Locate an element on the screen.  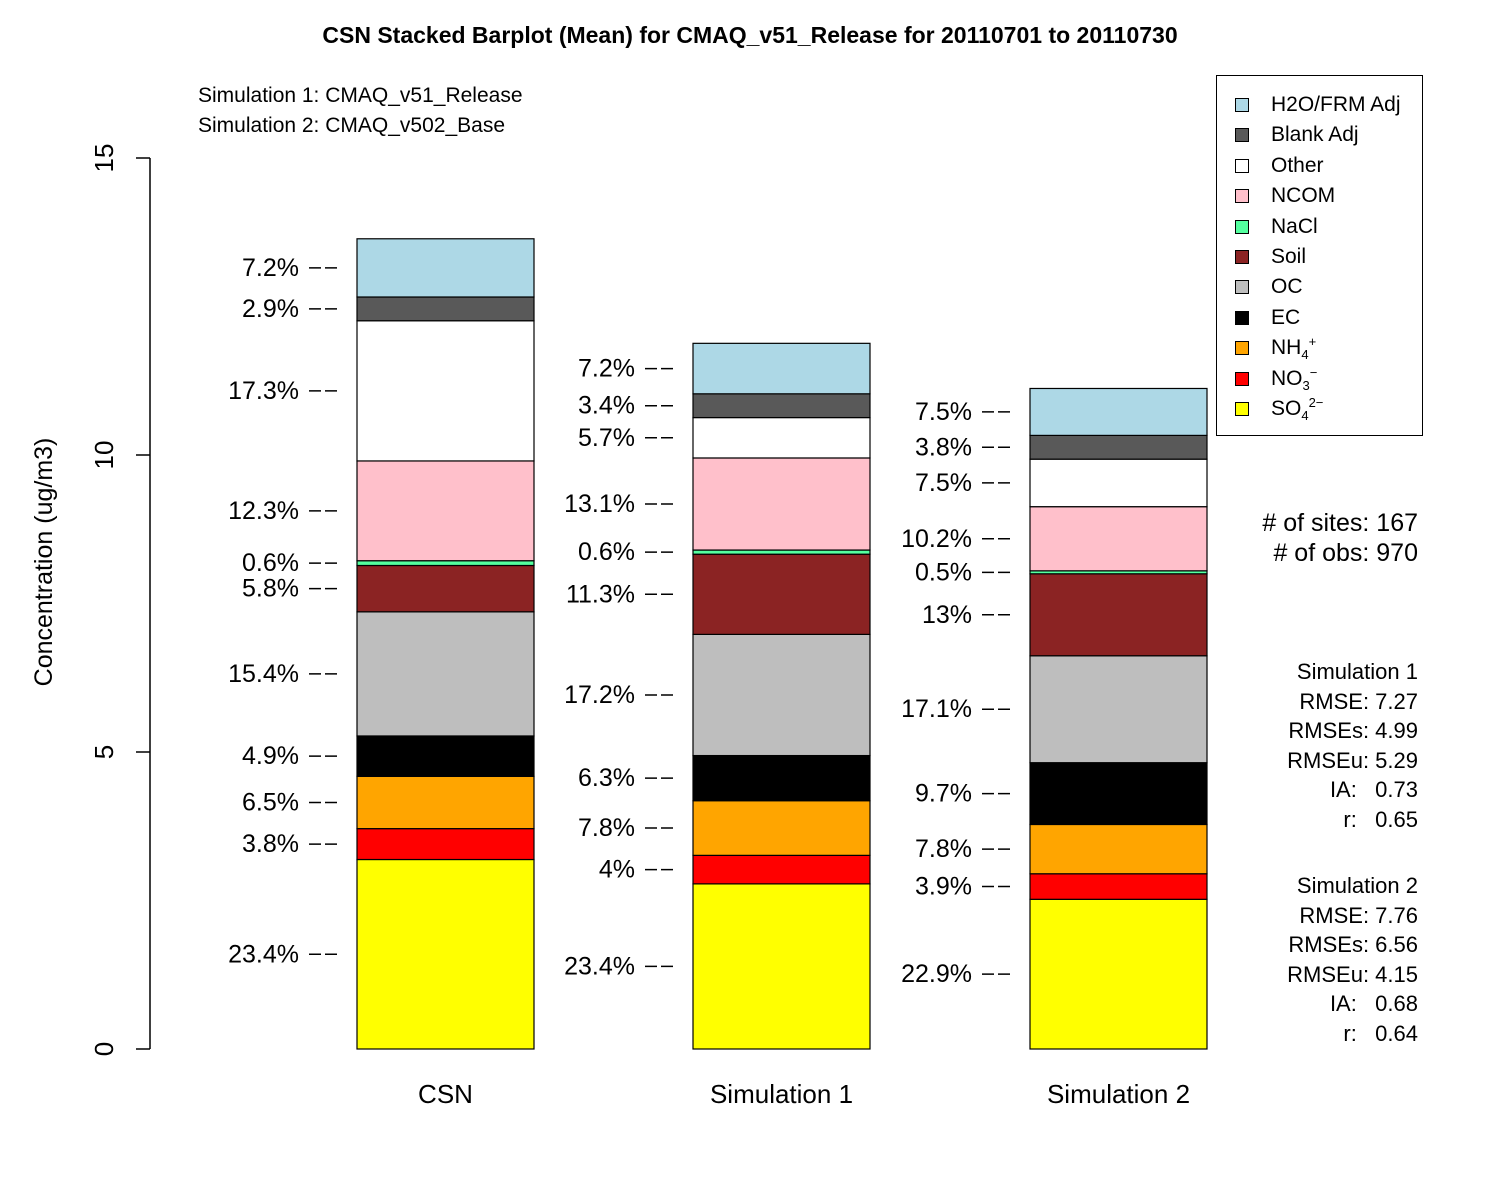
percent-label: 17.2% is located at coordinates (599, 695).